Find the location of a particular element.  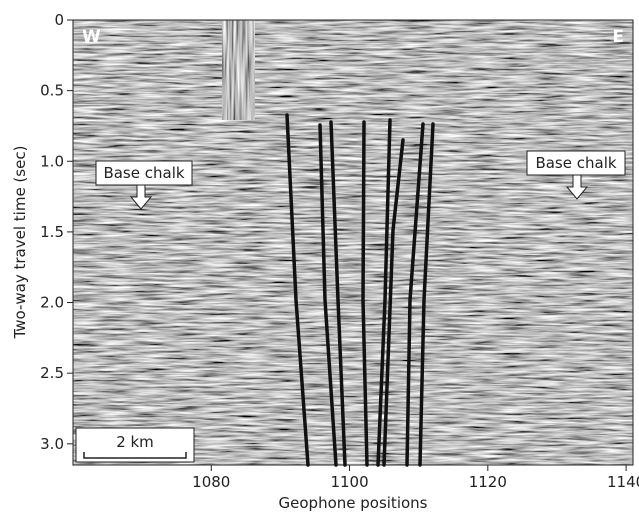

y-tick-label: 2.0 is located at coordinates (52, 303).